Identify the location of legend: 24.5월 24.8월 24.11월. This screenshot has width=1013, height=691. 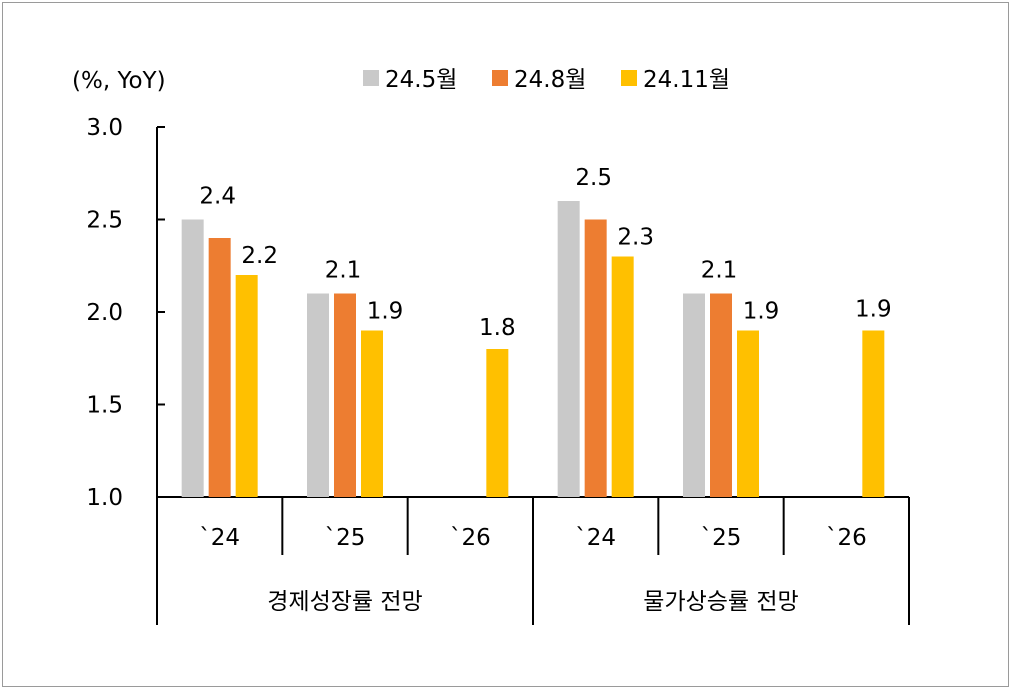
(546, 80).